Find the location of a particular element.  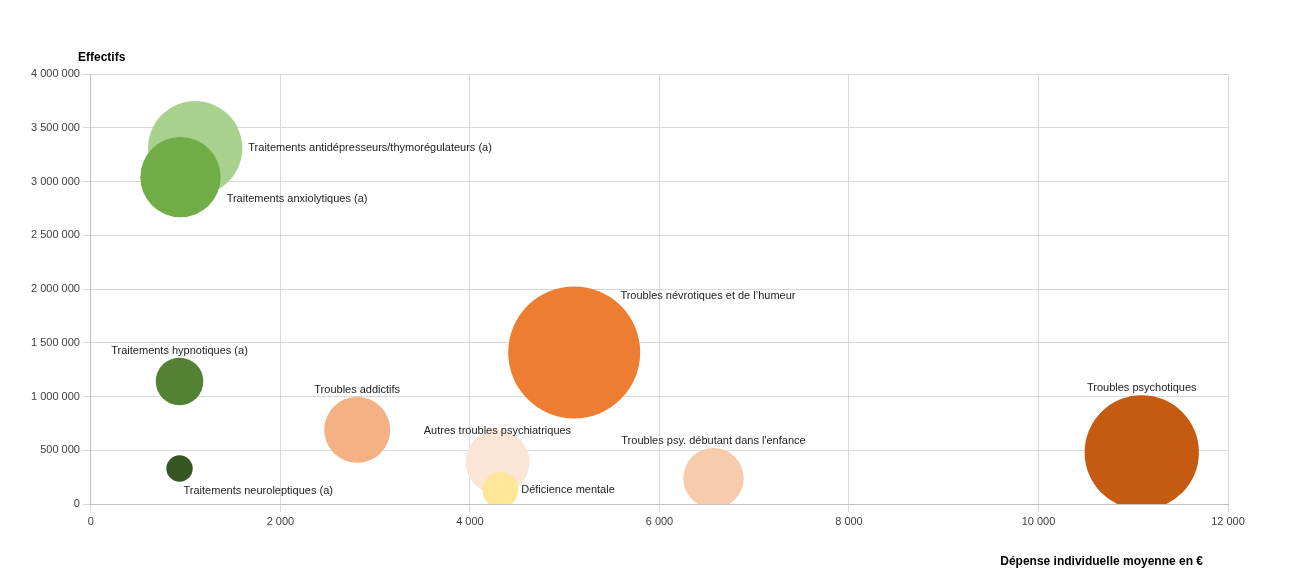

series-label: Troubles névrotiques et de l’humeur is located at coordinates (708, 295).